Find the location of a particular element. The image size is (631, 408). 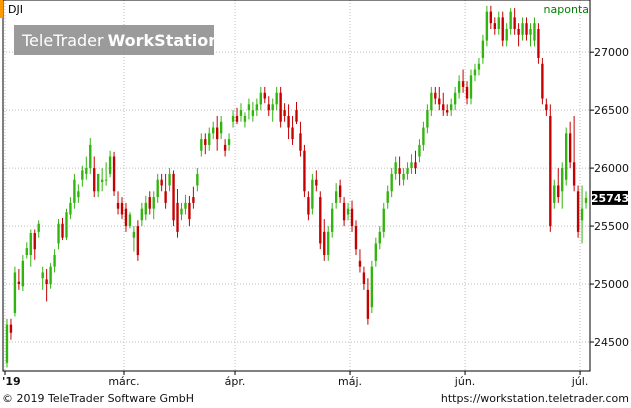

last-value-marker: 25743 is located at coordinates (610, 197).